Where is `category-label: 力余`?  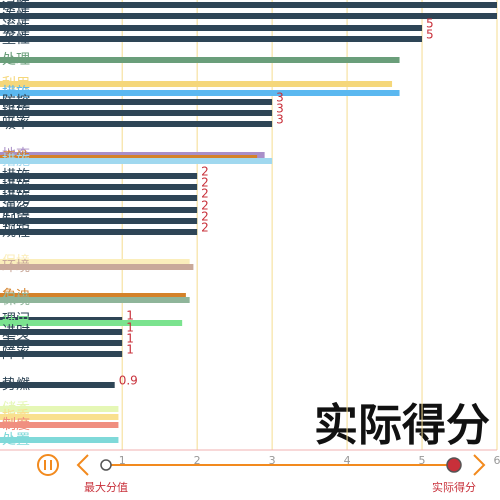
category-label: 力余 is located at coordinates (16, 342).